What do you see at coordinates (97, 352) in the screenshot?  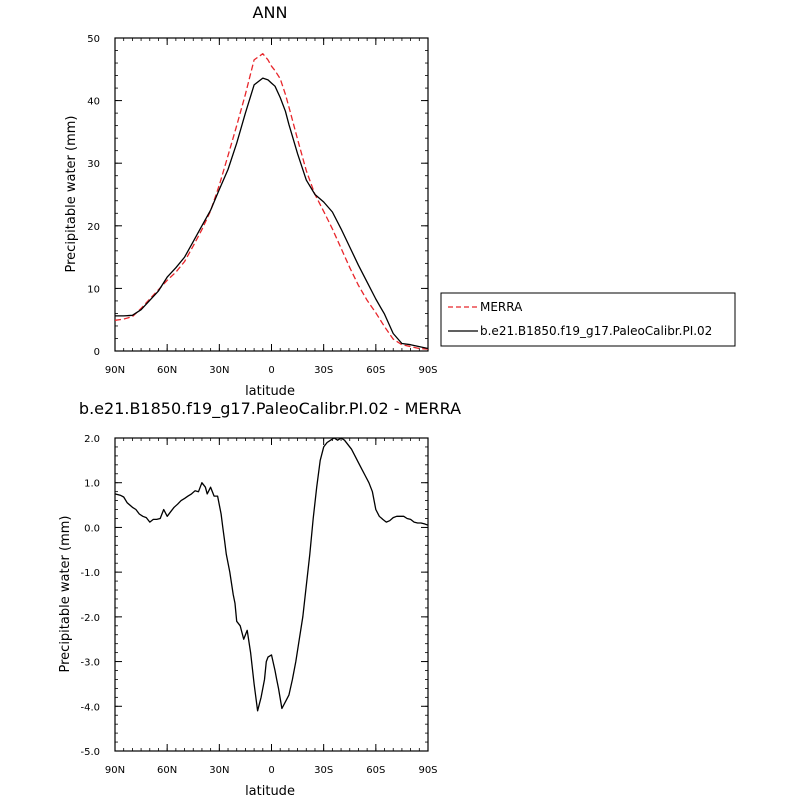 I see `top-y-tick-label: 0` at bounding box center [97, 352].